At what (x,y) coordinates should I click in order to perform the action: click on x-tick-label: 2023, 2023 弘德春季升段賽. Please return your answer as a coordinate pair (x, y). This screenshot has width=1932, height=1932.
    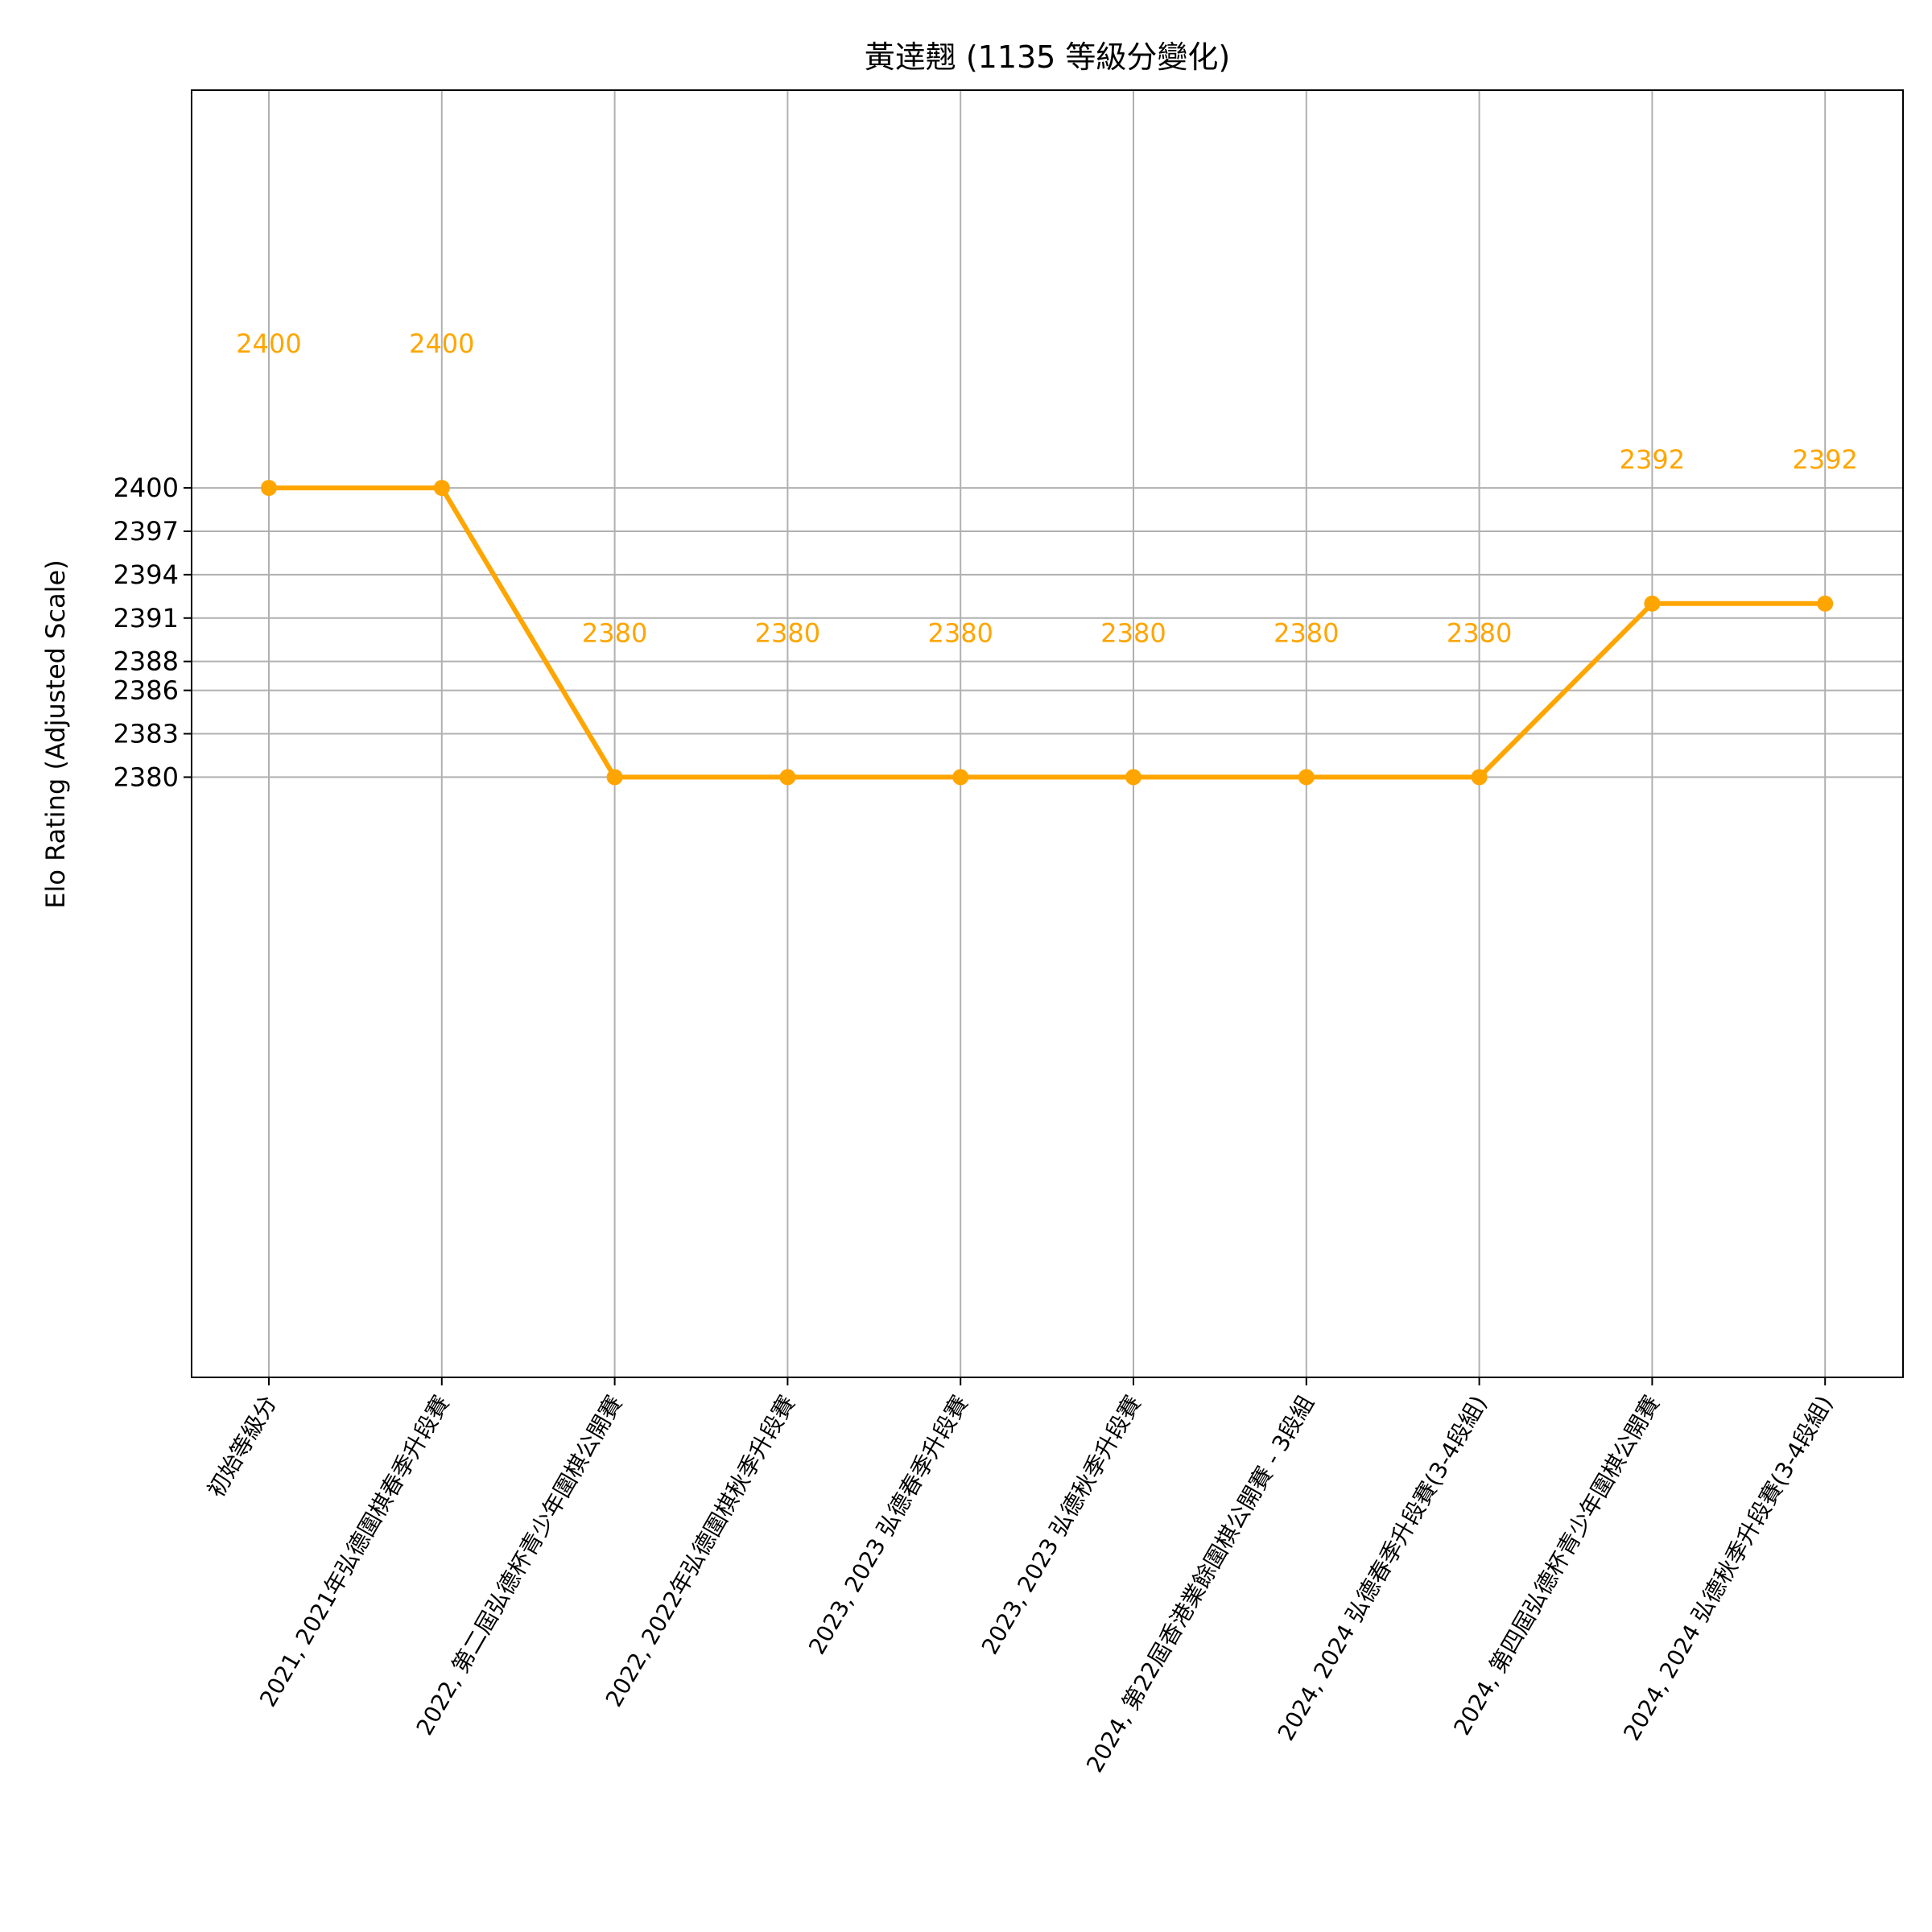
    Looking at the image, I should click on (888, 1525).